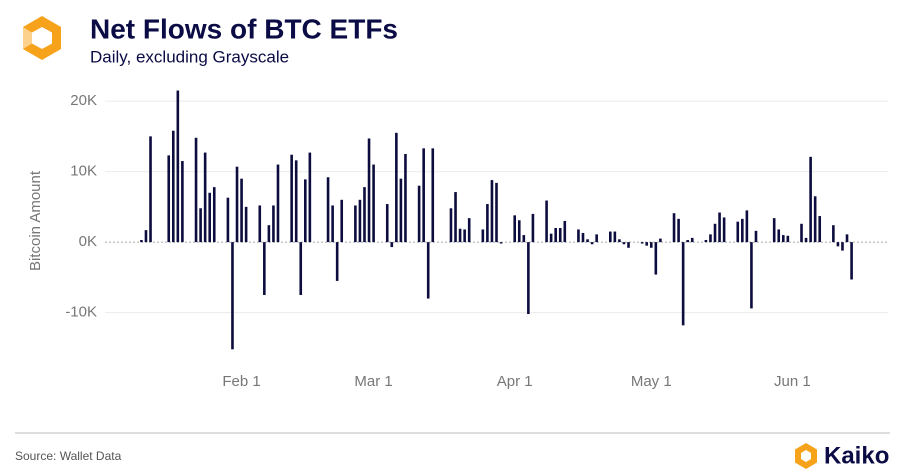  Describe the element at coordinates (68, 456) in the screenshot. I see `source: Source: Wallet Data` at that location.